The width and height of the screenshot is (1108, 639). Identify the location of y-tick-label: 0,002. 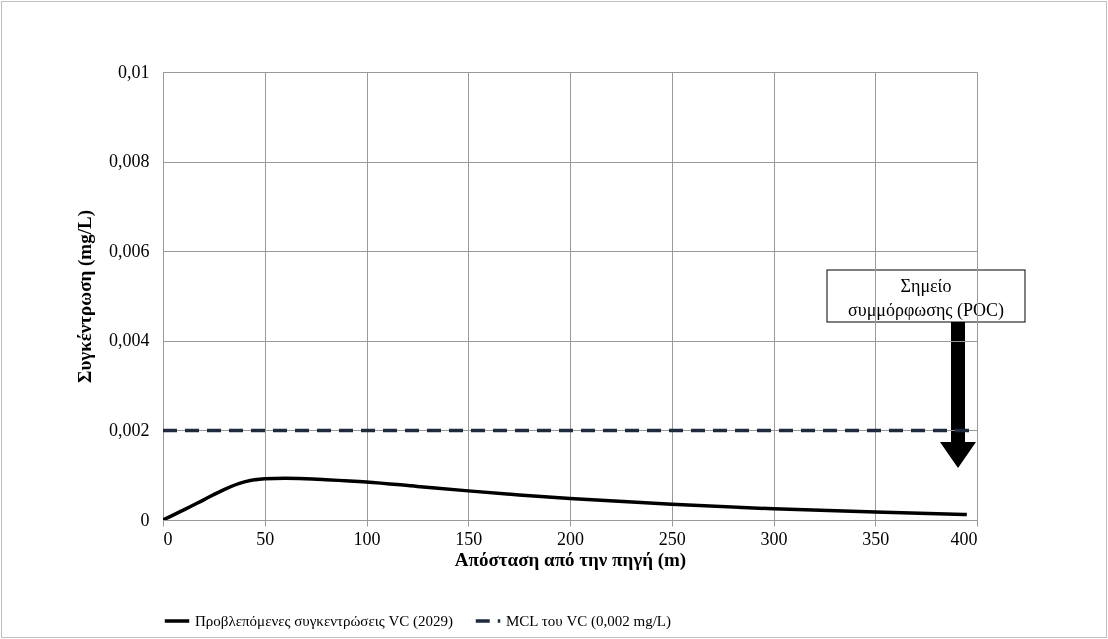
(129, 429).